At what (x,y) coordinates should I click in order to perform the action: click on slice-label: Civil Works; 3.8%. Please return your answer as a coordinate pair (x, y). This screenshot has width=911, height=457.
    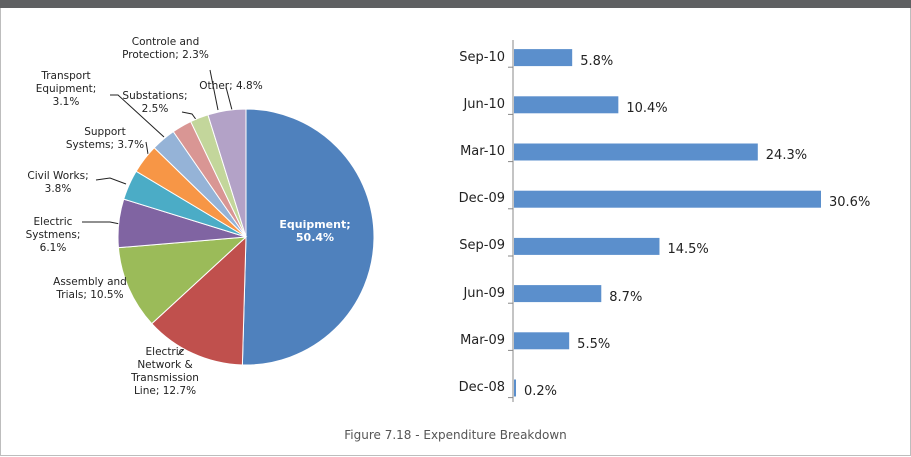
    Looking at the image, I should click on (58, 183).